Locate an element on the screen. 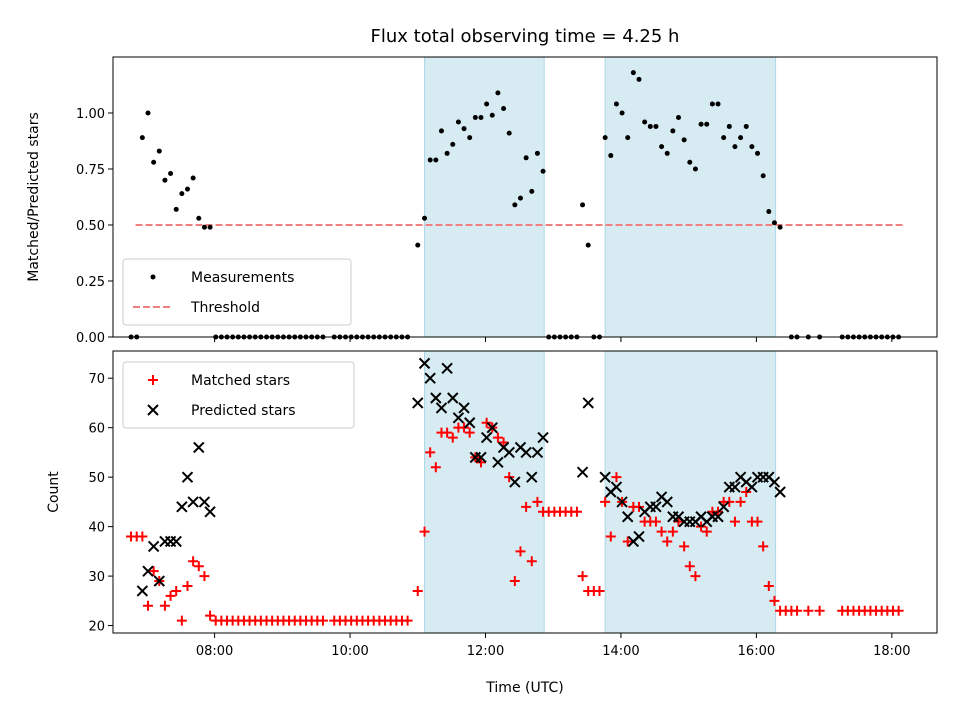 Image resolution: width=960 pixels, height=720 pixels. top-legend-label-1: Threshold is located at coordinates (225, 308).